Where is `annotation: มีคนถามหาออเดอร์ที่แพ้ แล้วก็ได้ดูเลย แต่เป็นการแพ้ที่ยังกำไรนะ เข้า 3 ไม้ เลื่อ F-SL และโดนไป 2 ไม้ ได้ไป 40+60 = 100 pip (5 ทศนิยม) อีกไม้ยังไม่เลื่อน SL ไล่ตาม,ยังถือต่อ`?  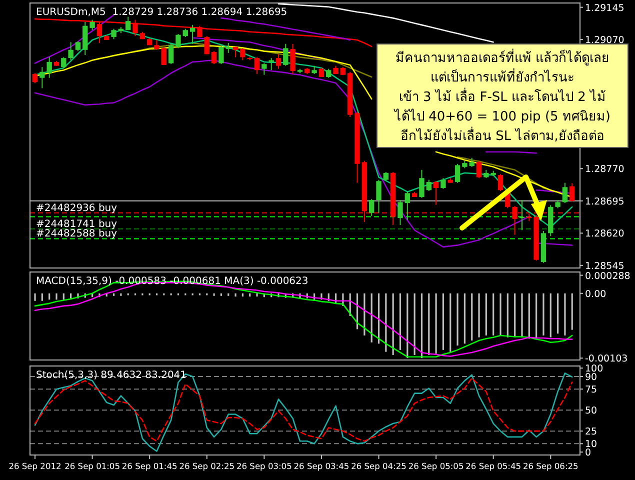
annotation: มีคนถามหาออเดอร์ที่แพ้ แล้วก็ได้ดูเลย แต่เป็นการแพ้ที่ยังกำไรนะ เข้า 3 ไม้ เลื่อ F-SL และโดนไป 2 ไม้ ได้ไป 40+60 = 100 pip (5 ทศนิยม) อีกไม้ยังไม่เลื่อน SL ไล่ตาม,ยังถือต่อ is located at coordinates (502, 96).